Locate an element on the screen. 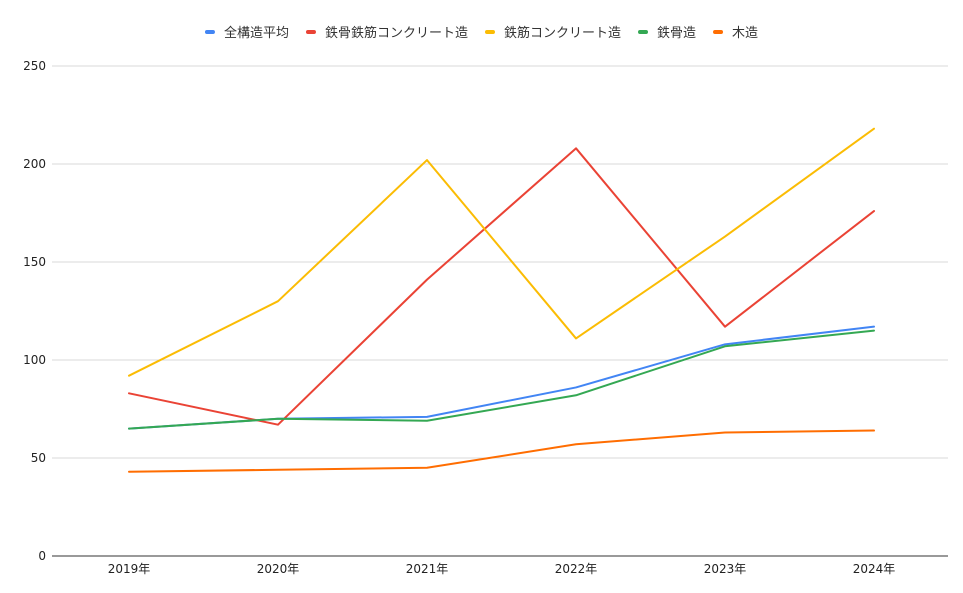 The image size is (963, 593). legend-label: 鉄筋コンクリート造 is located at coordinates (562, 33).